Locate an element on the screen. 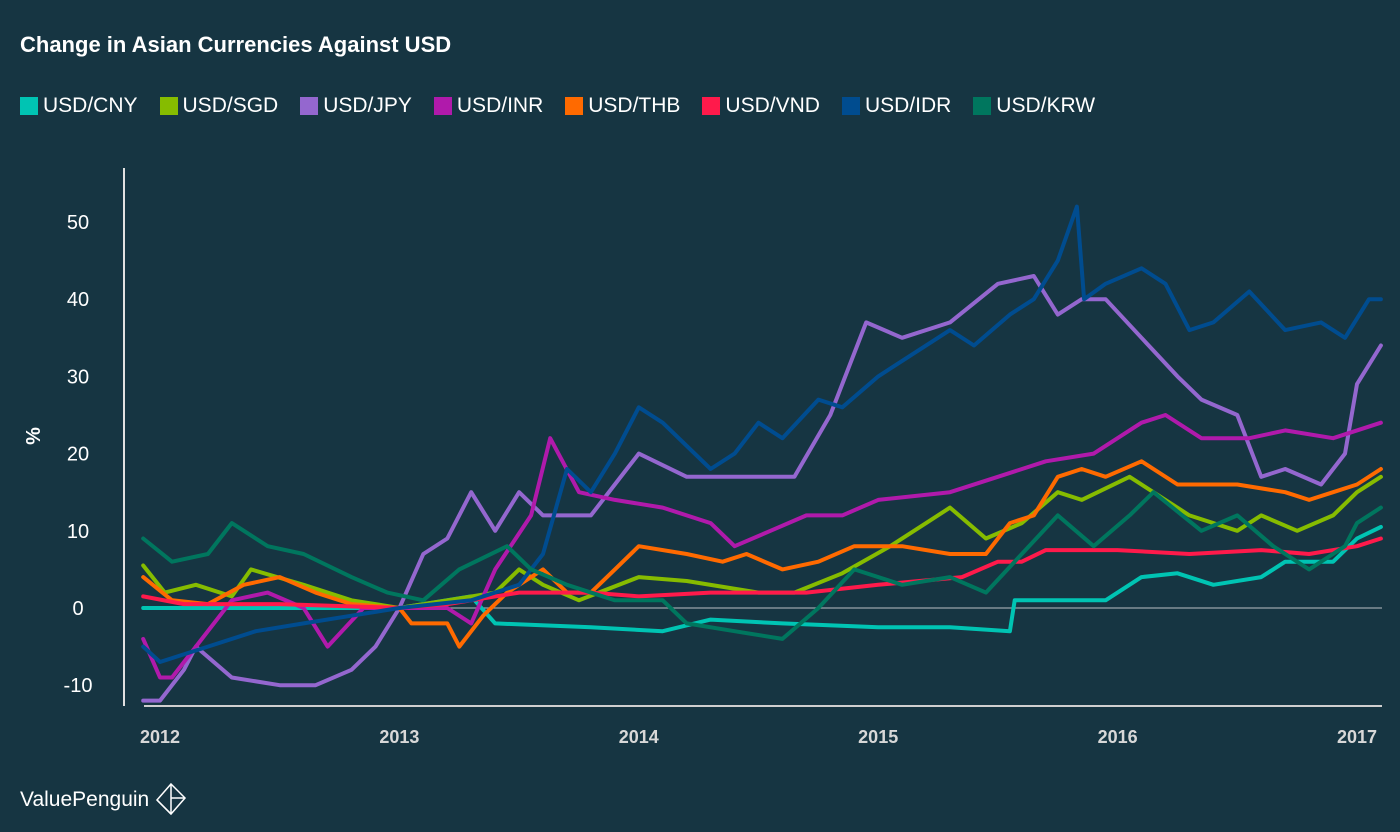  legend-item: USD/SGD is located at coordinates (219, 106).